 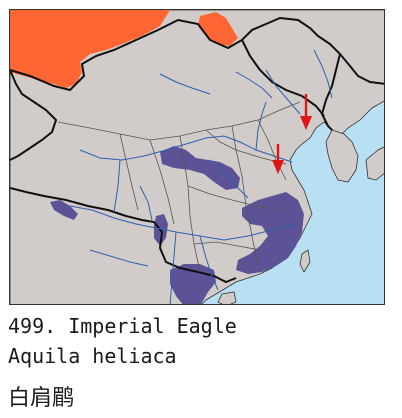 I want to click on taiwan, so click(x=305, y=261).